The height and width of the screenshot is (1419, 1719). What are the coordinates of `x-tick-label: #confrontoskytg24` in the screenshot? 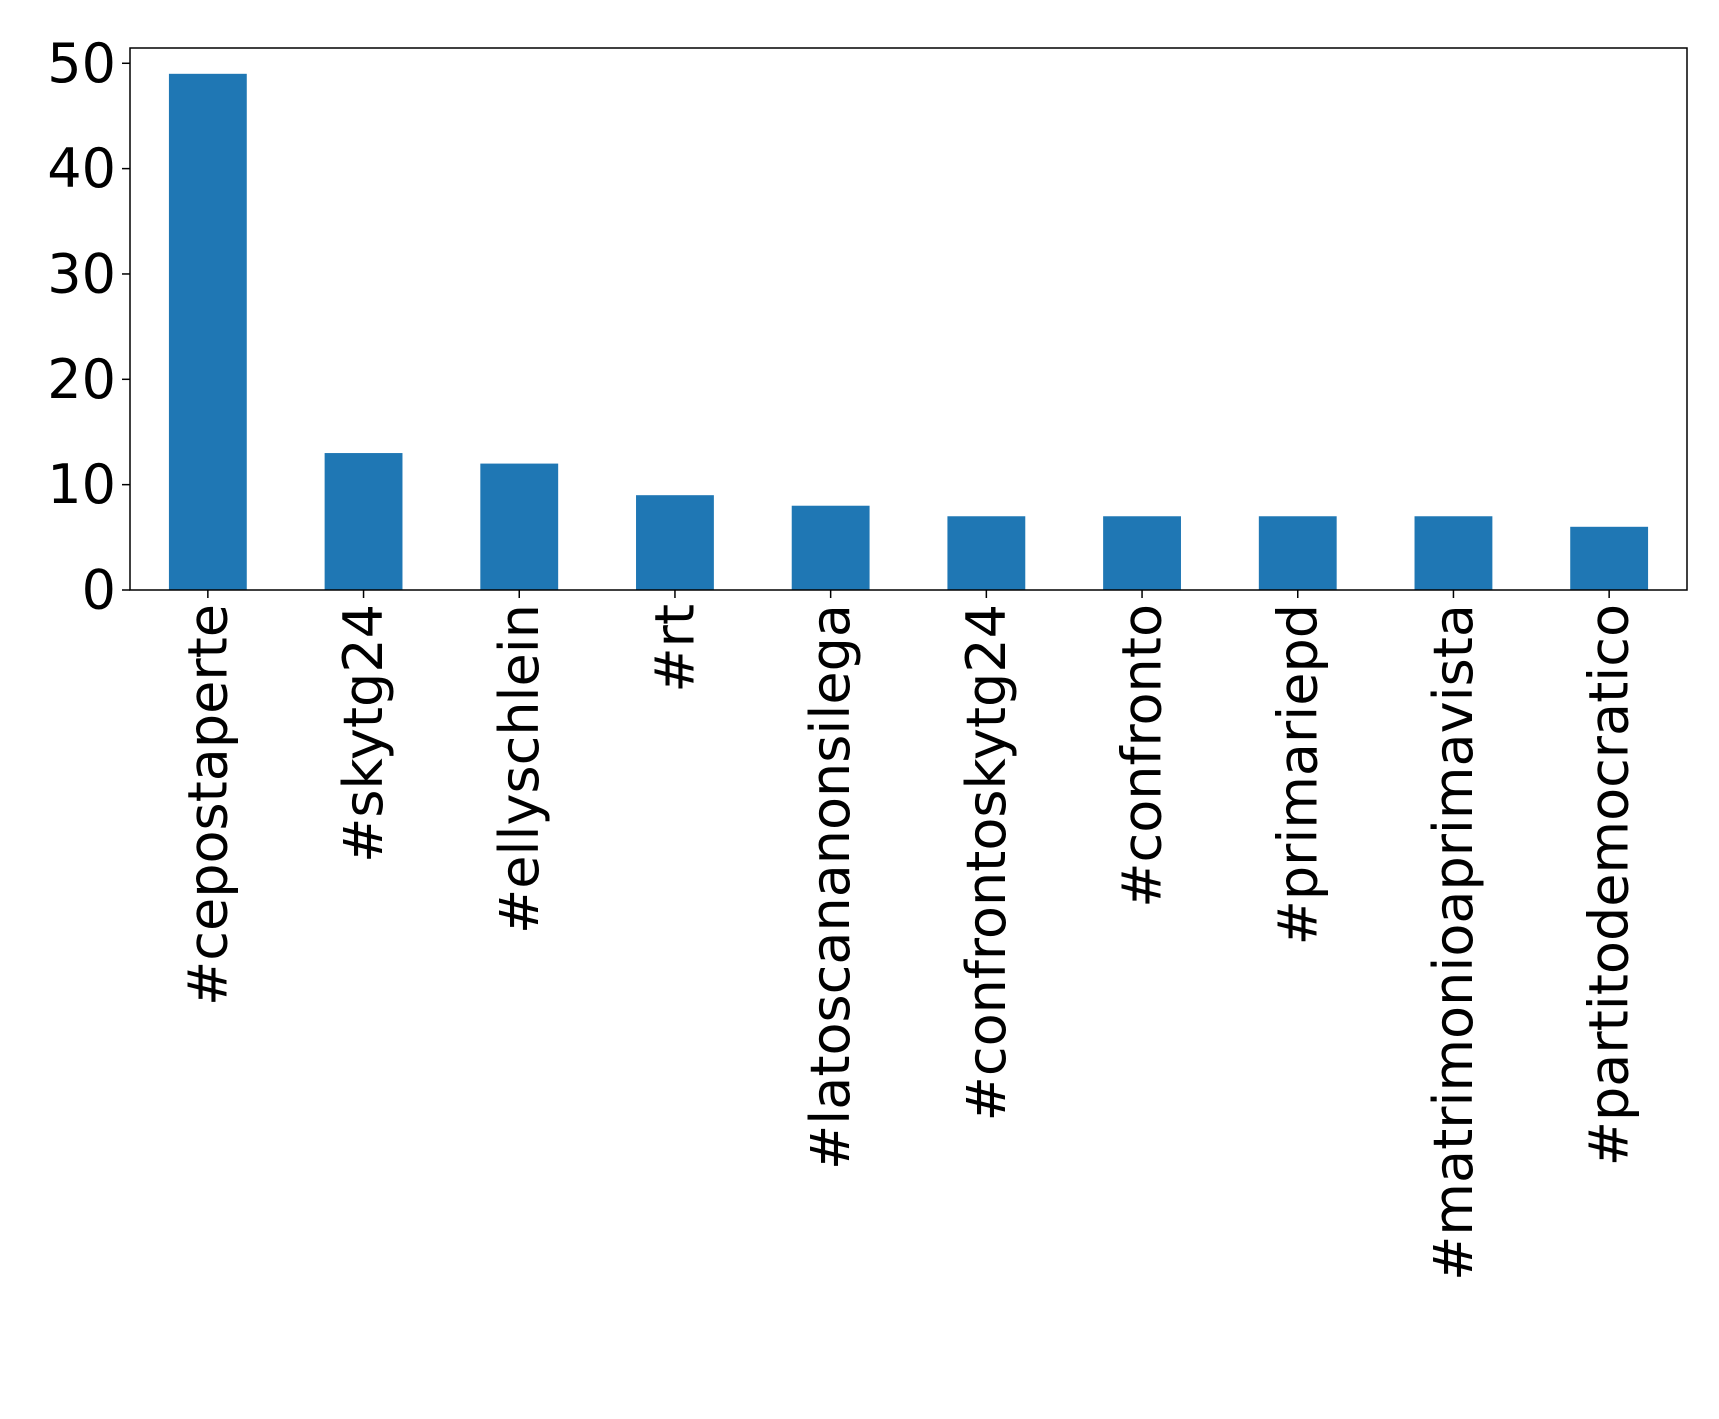 It's located at (986, 862).